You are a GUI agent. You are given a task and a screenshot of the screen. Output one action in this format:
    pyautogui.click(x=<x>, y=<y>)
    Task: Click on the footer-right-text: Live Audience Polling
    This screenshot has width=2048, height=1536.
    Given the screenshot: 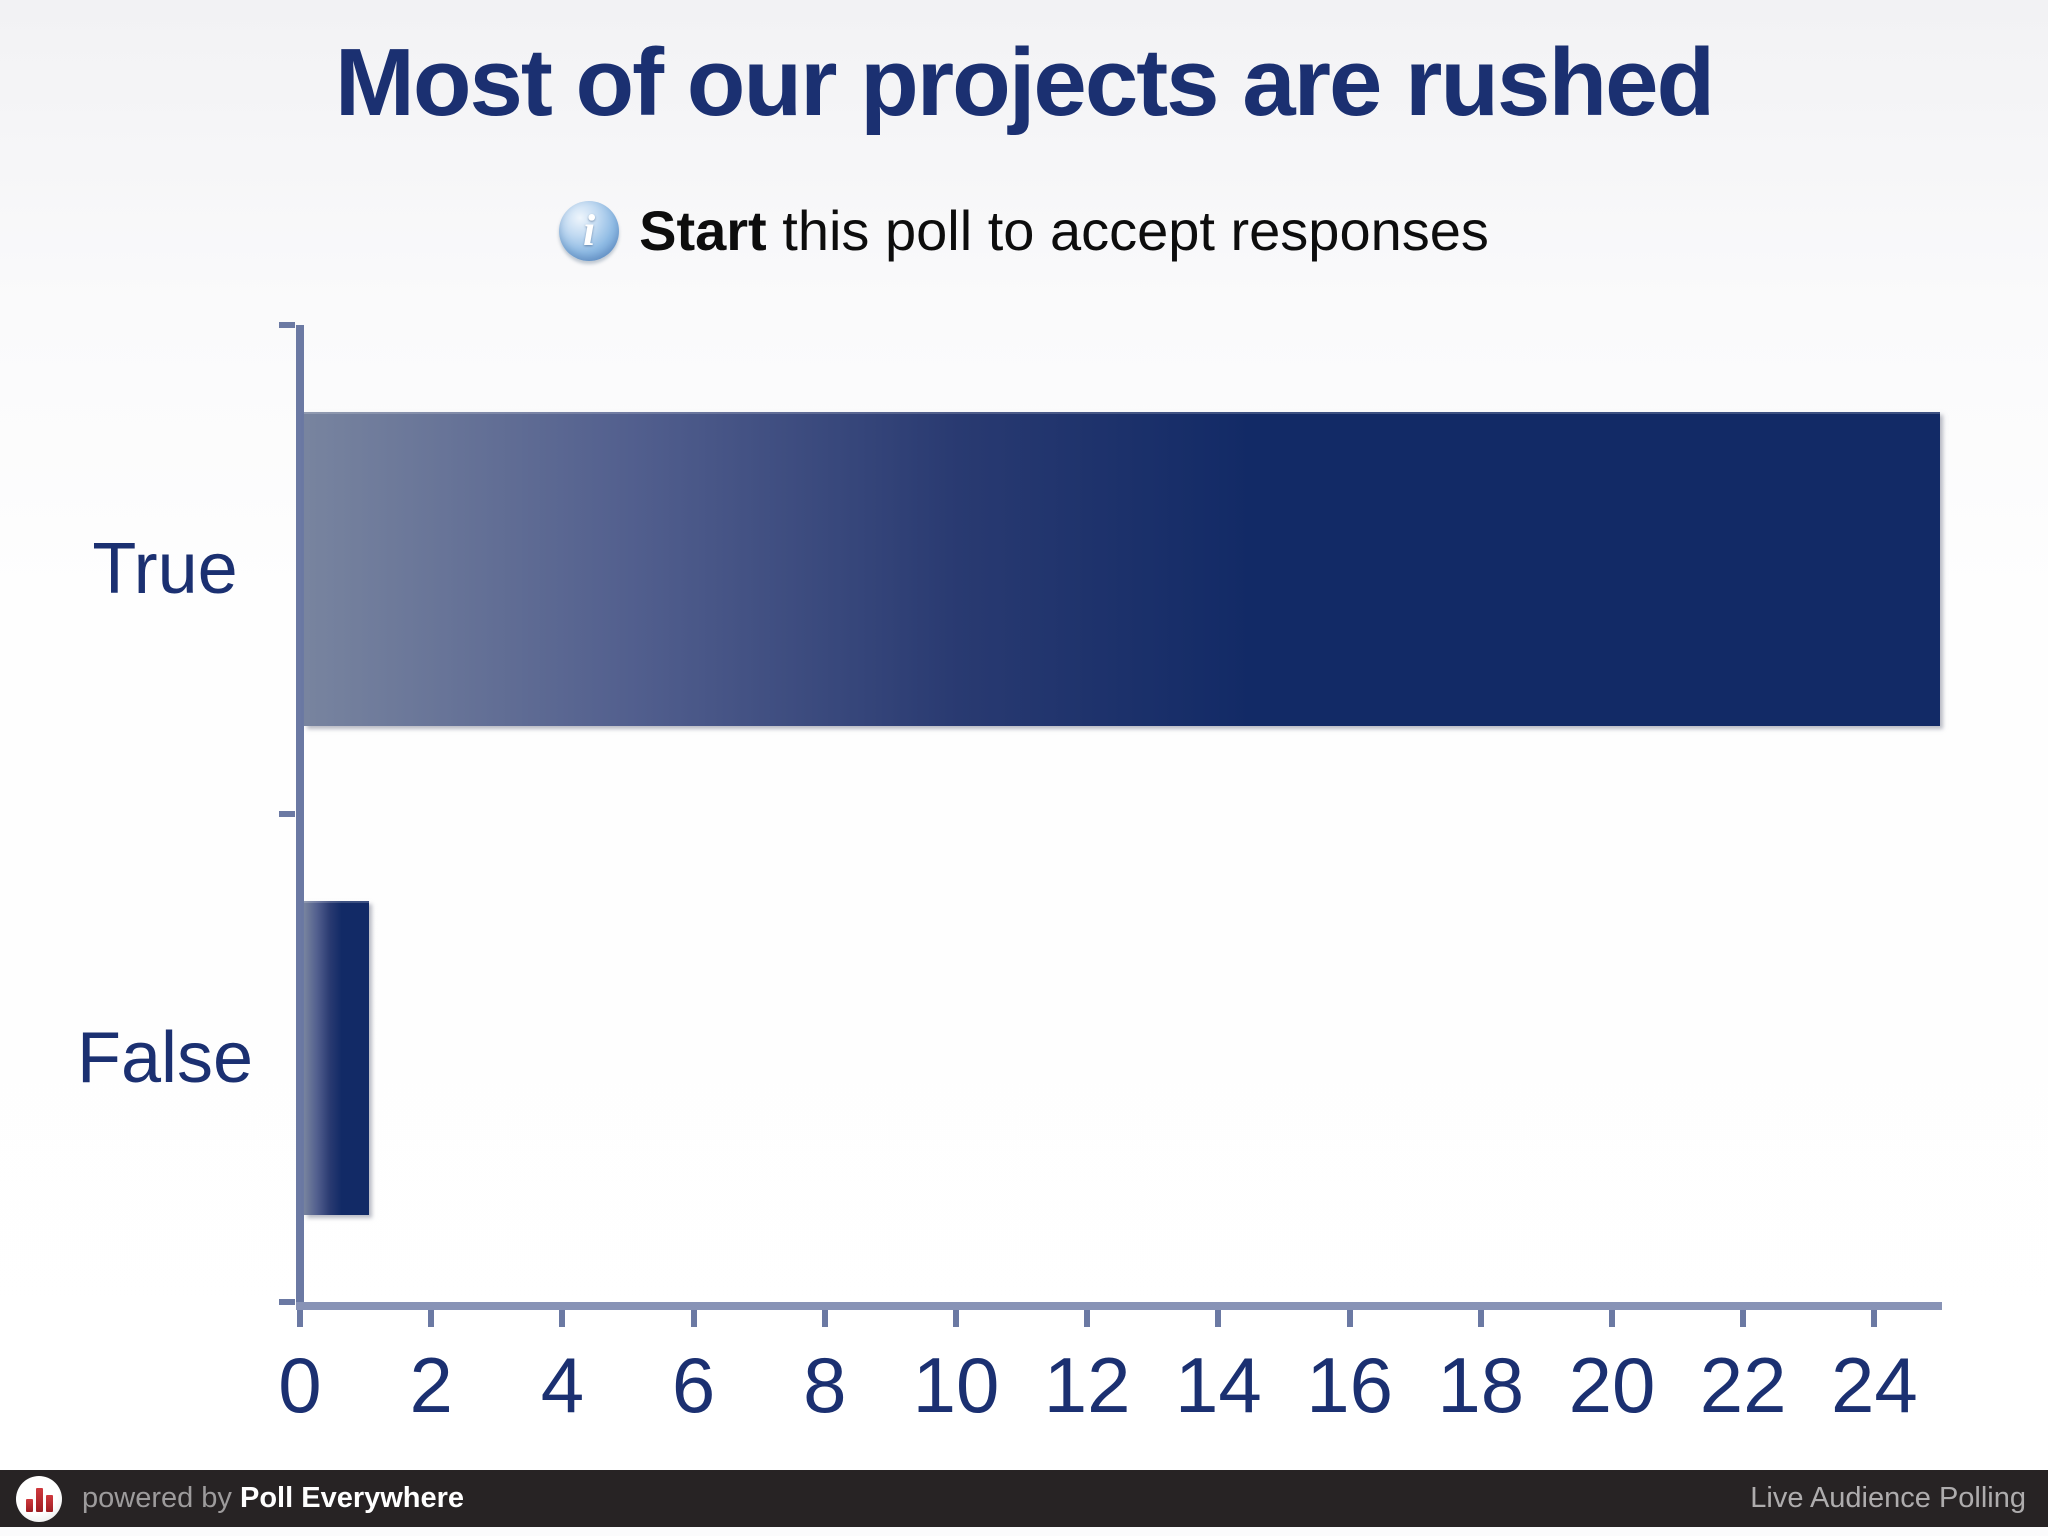 What is the action you would take?
    pyautogui.click(x=1888, y=1498)
    